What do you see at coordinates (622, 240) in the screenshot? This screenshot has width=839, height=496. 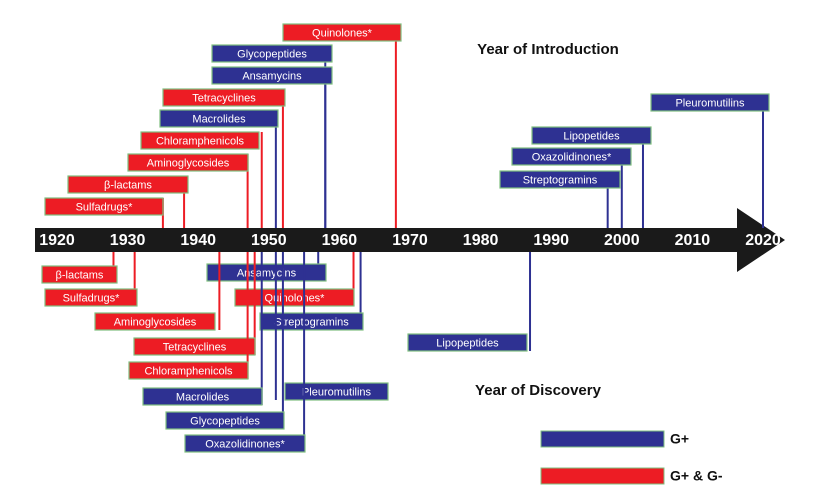 I see `year-tick: 2000` at bounding box center [622, 240].